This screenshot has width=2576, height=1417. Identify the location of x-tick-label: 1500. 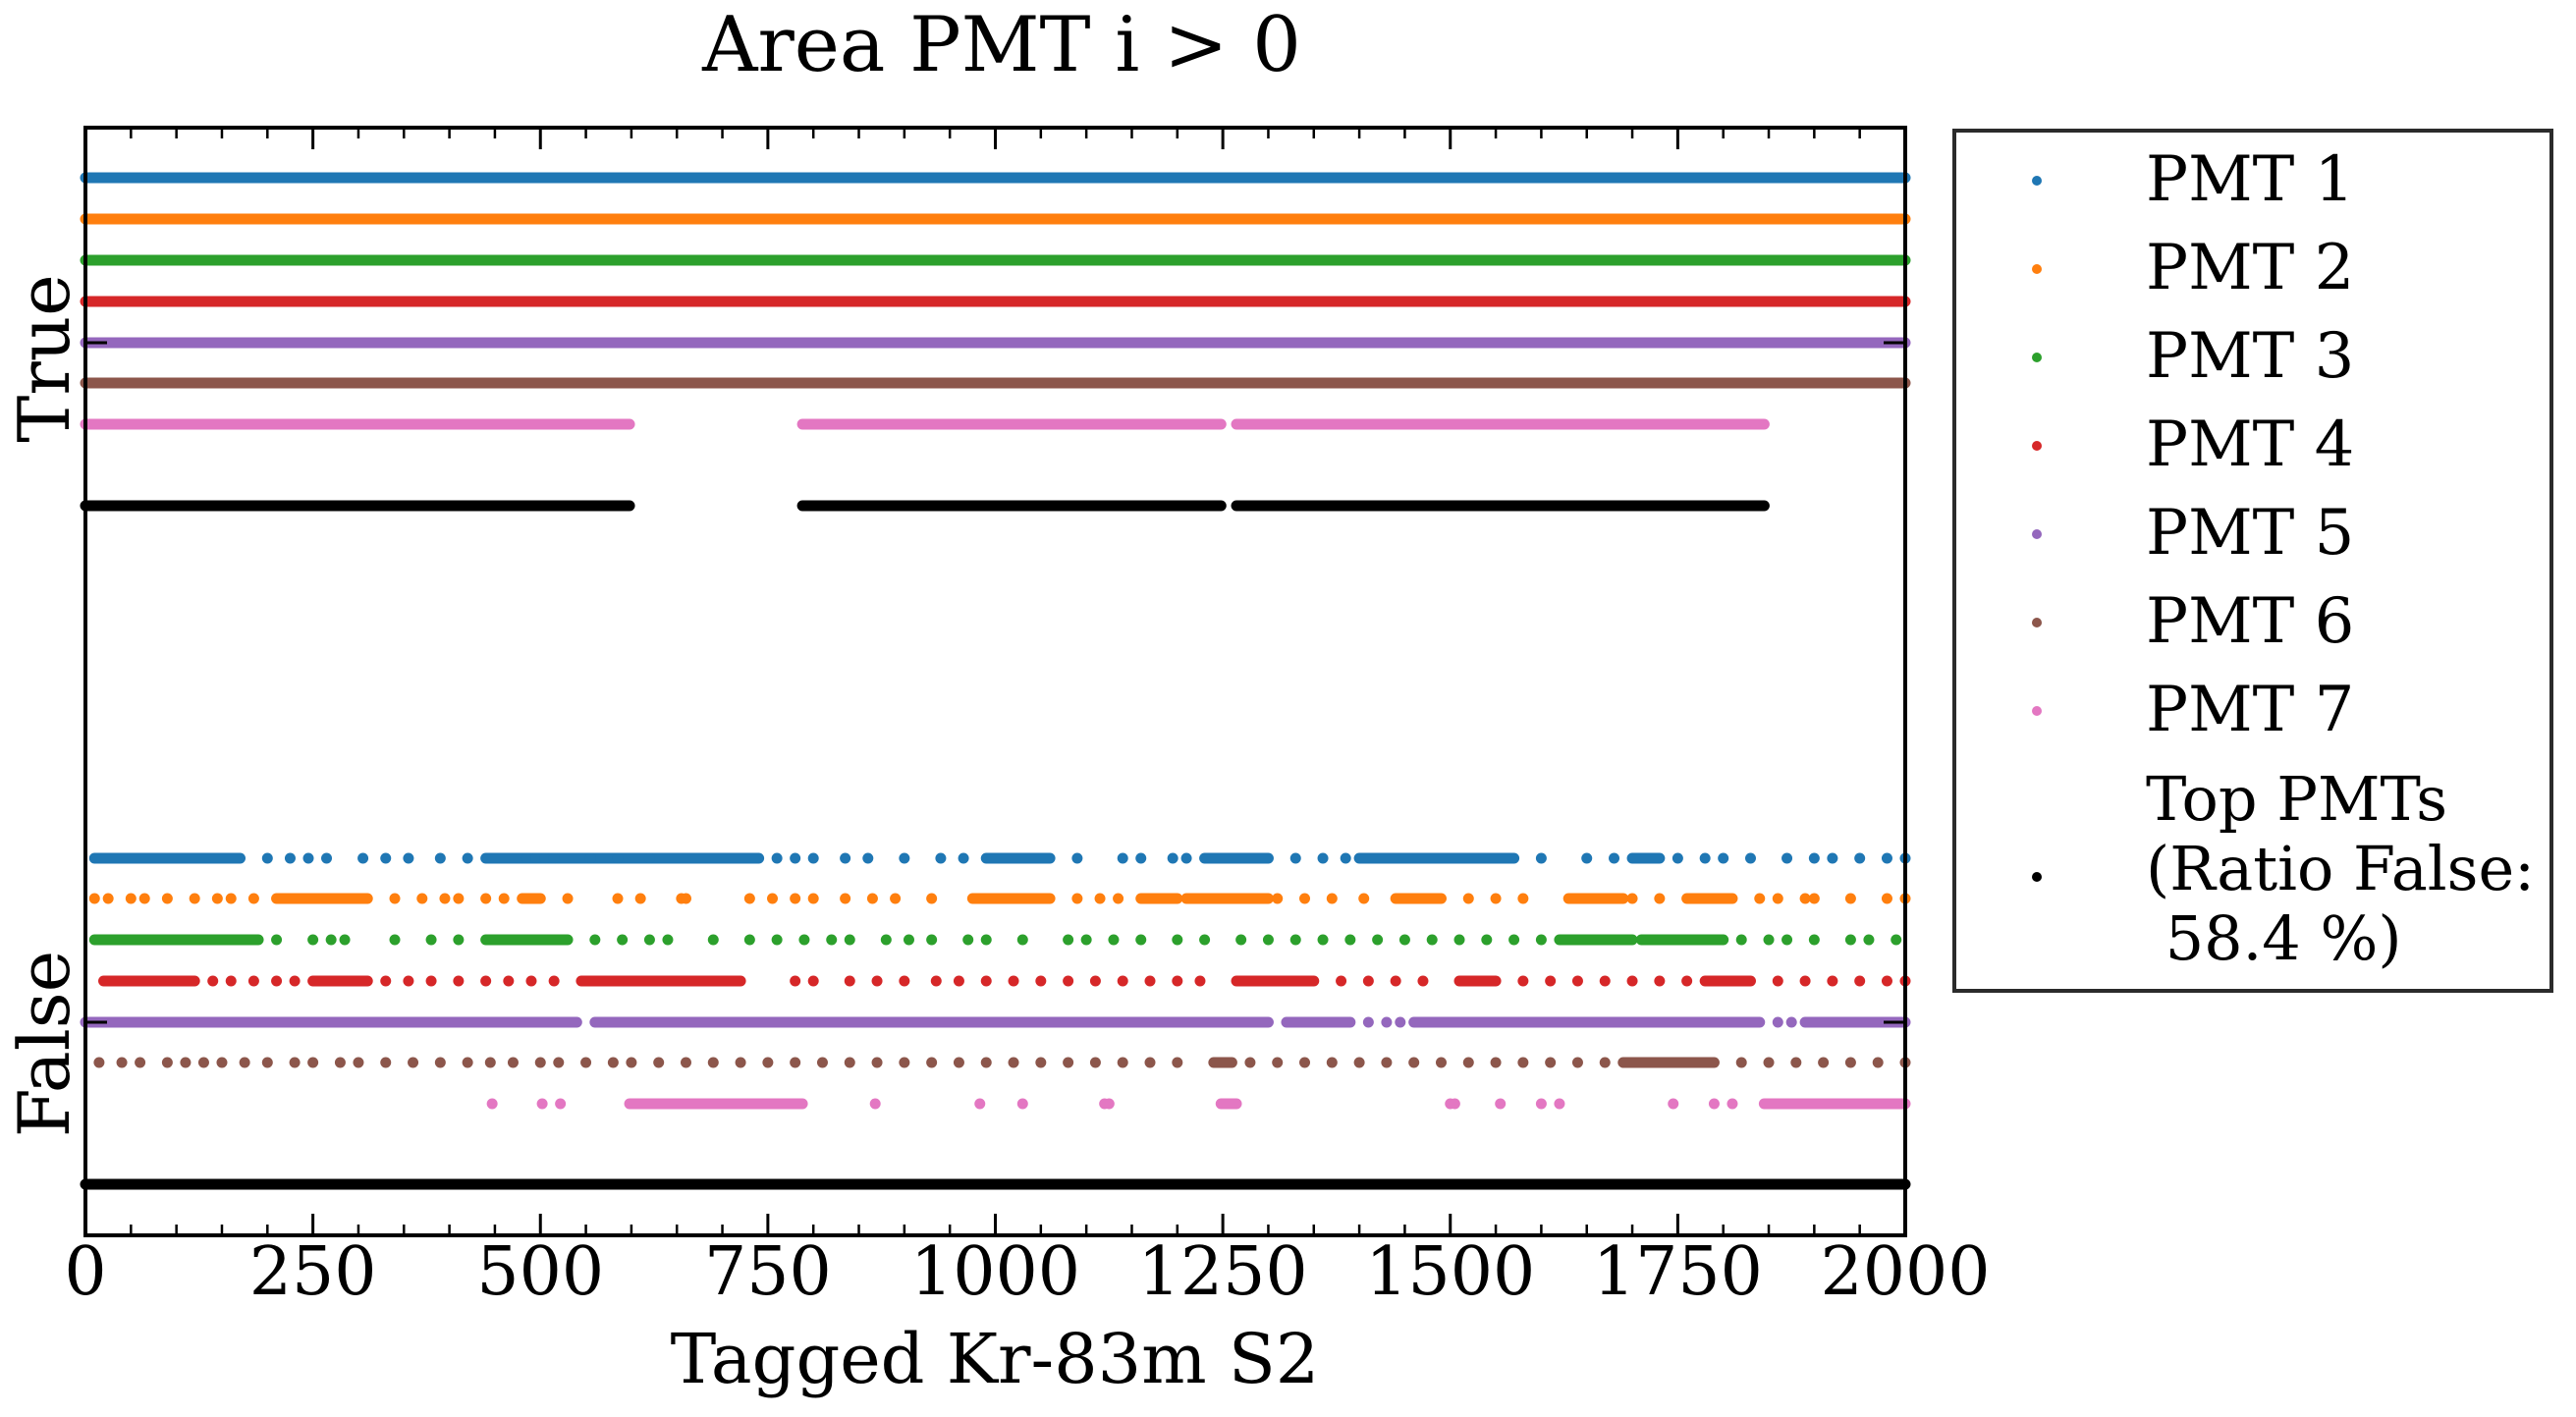
(1450, 1272).